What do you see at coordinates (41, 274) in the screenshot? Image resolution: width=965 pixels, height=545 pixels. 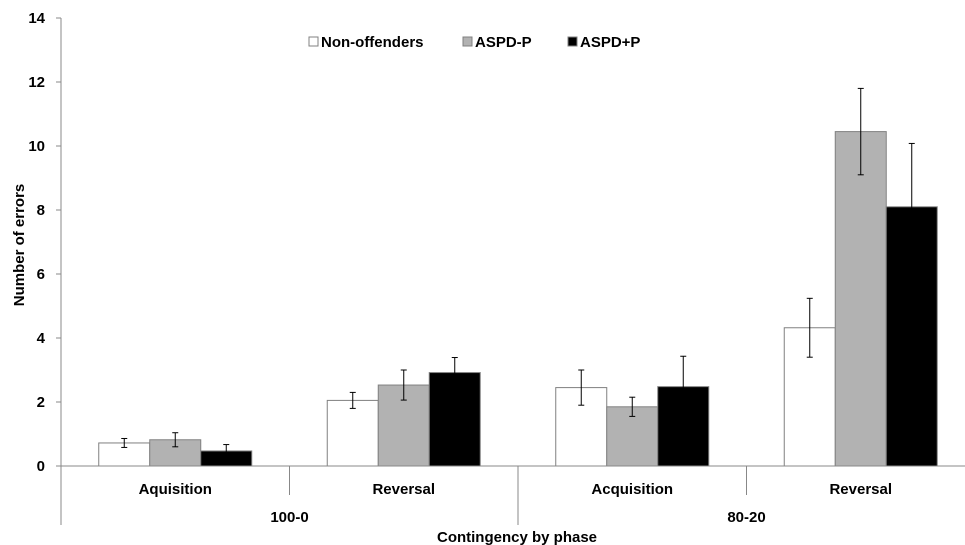 I see `y-tick-label: 6` at bounding box center [41, 274].